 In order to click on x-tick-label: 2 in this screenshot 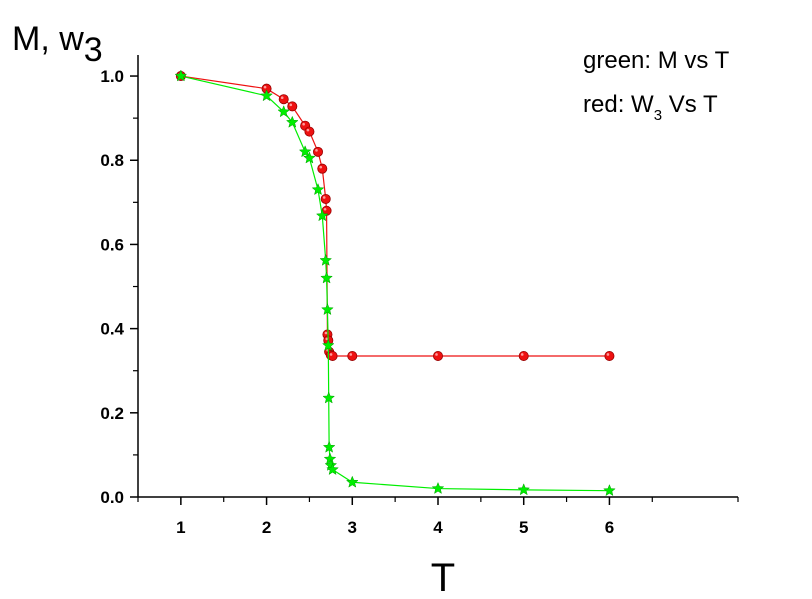, I will do `click(266, 527)`.